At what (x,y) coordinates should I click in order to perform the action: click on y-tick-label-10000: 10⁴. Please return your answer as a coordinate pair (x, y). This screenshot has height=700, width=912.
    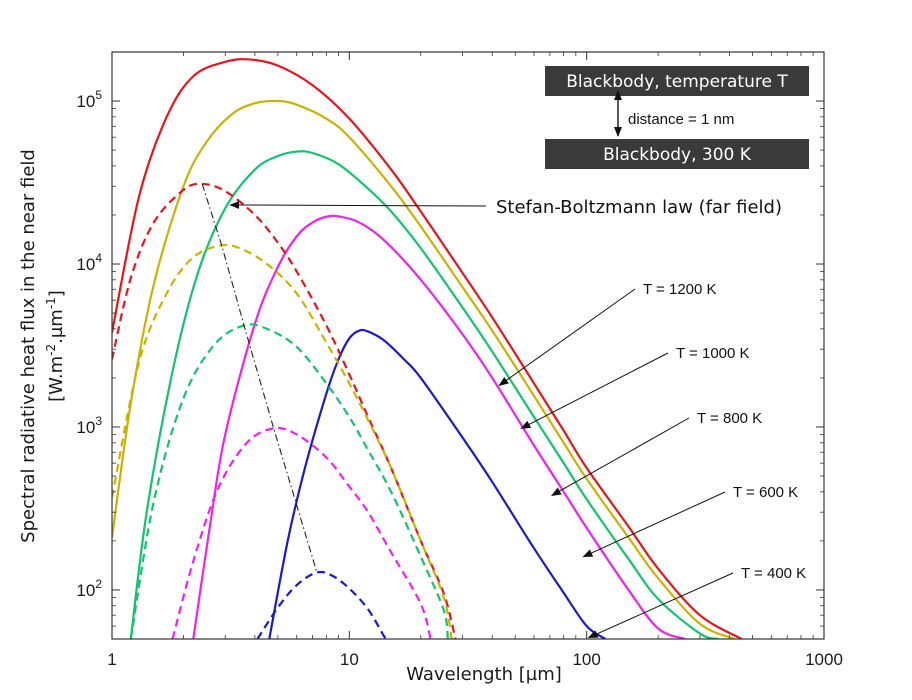
    Looking at the image, I should click on (89, 262).